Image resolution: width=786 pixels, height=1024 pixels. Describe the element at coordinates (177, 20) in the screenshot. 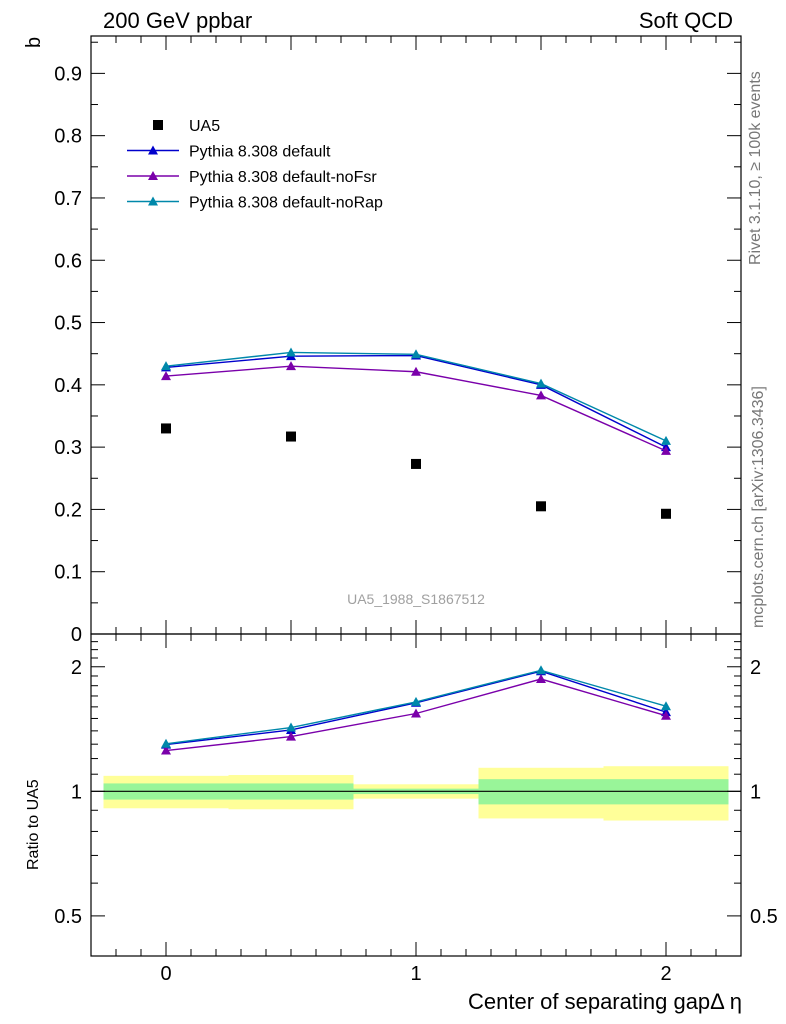

I see `header-left: 200 GeV ppbar` at that location.